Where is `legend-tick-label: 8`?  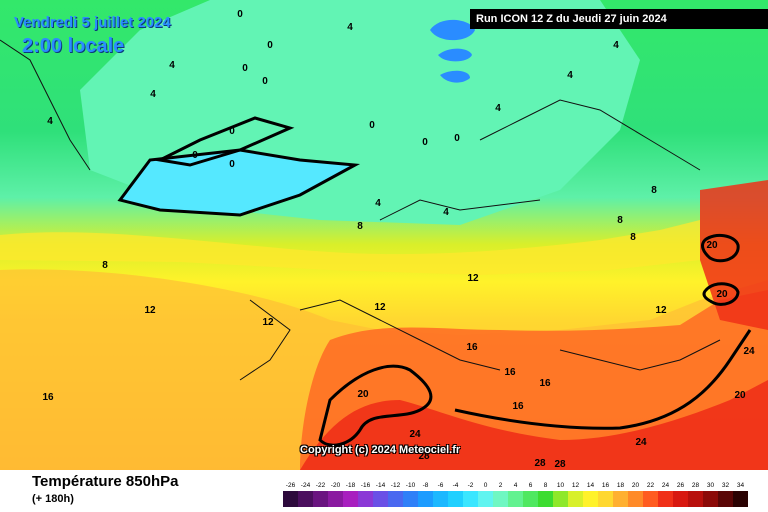 legend-tick-label: 8 is located at coordinates (546, 485).